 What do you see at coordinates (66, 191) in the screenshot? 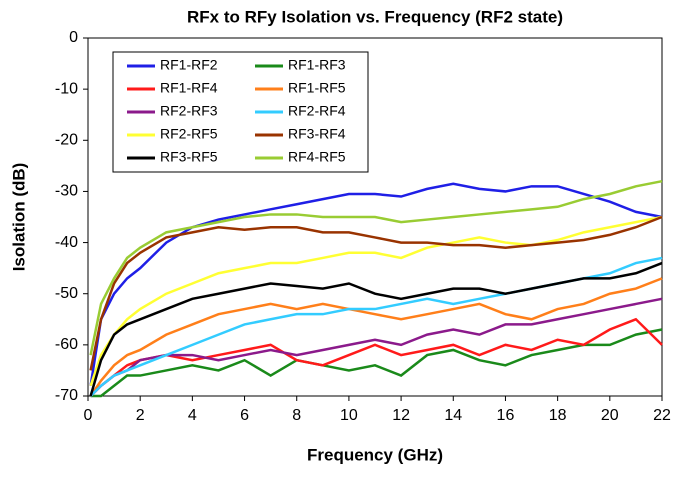
I see `y-tick-label: -30` at bounding box center [66, 191].